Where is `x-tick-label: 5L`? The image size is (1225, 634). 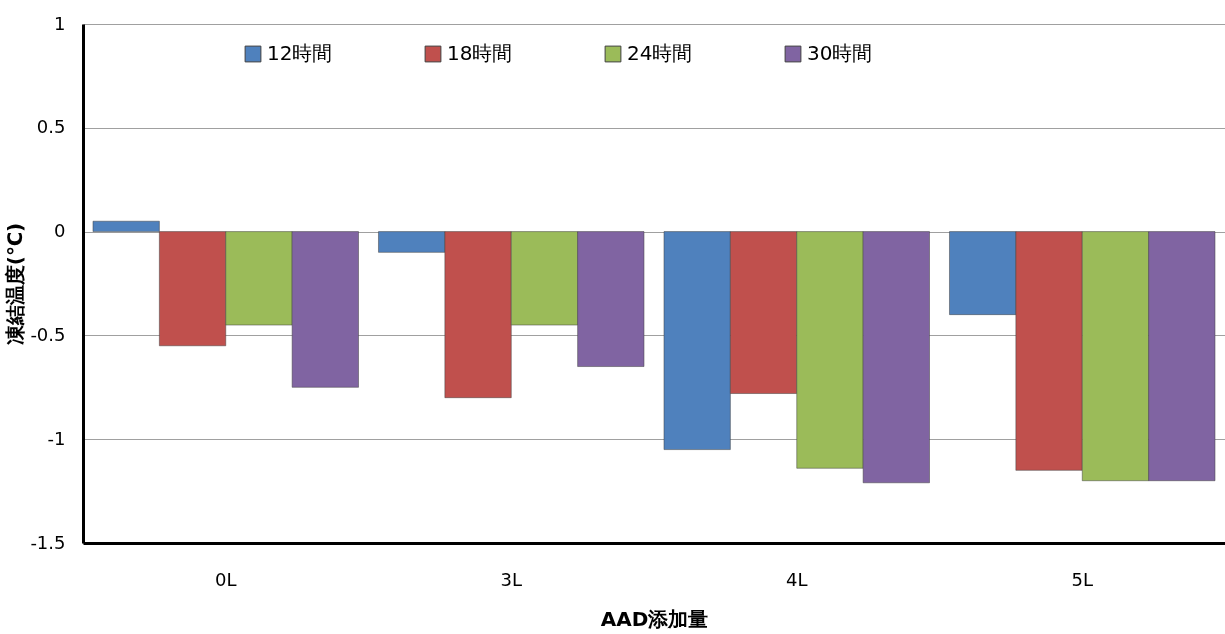
x-tick-label: 5L is located at coordinates (1082, 579).